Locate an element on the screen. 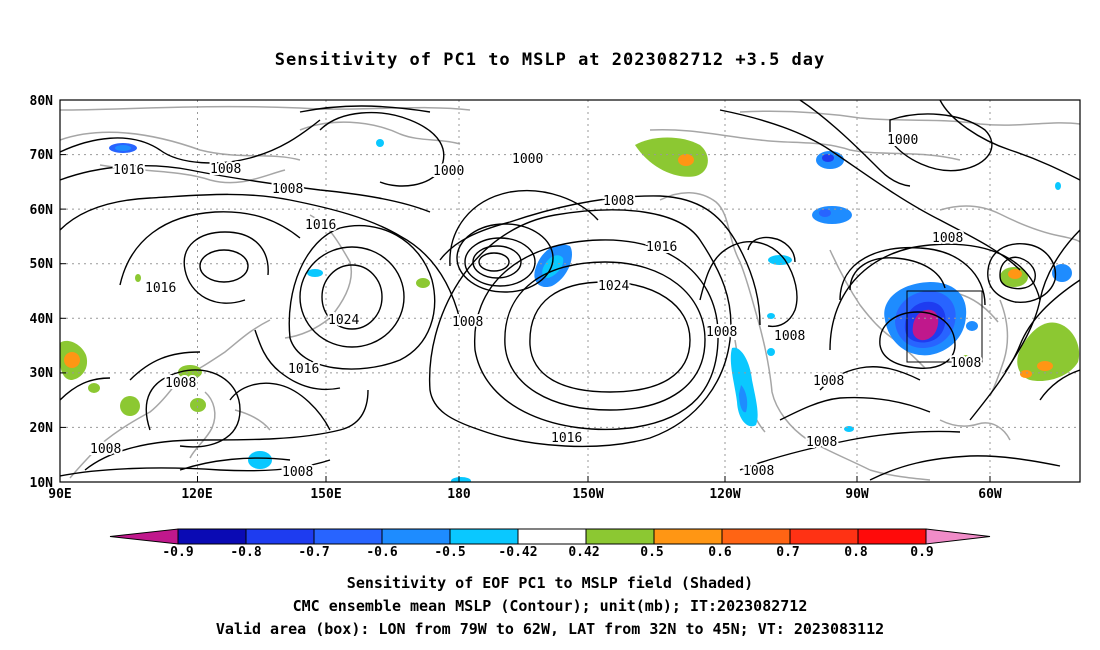 The image size is (1100, 650). lat-tick-label: 70N is located at coordinates (42, 155).